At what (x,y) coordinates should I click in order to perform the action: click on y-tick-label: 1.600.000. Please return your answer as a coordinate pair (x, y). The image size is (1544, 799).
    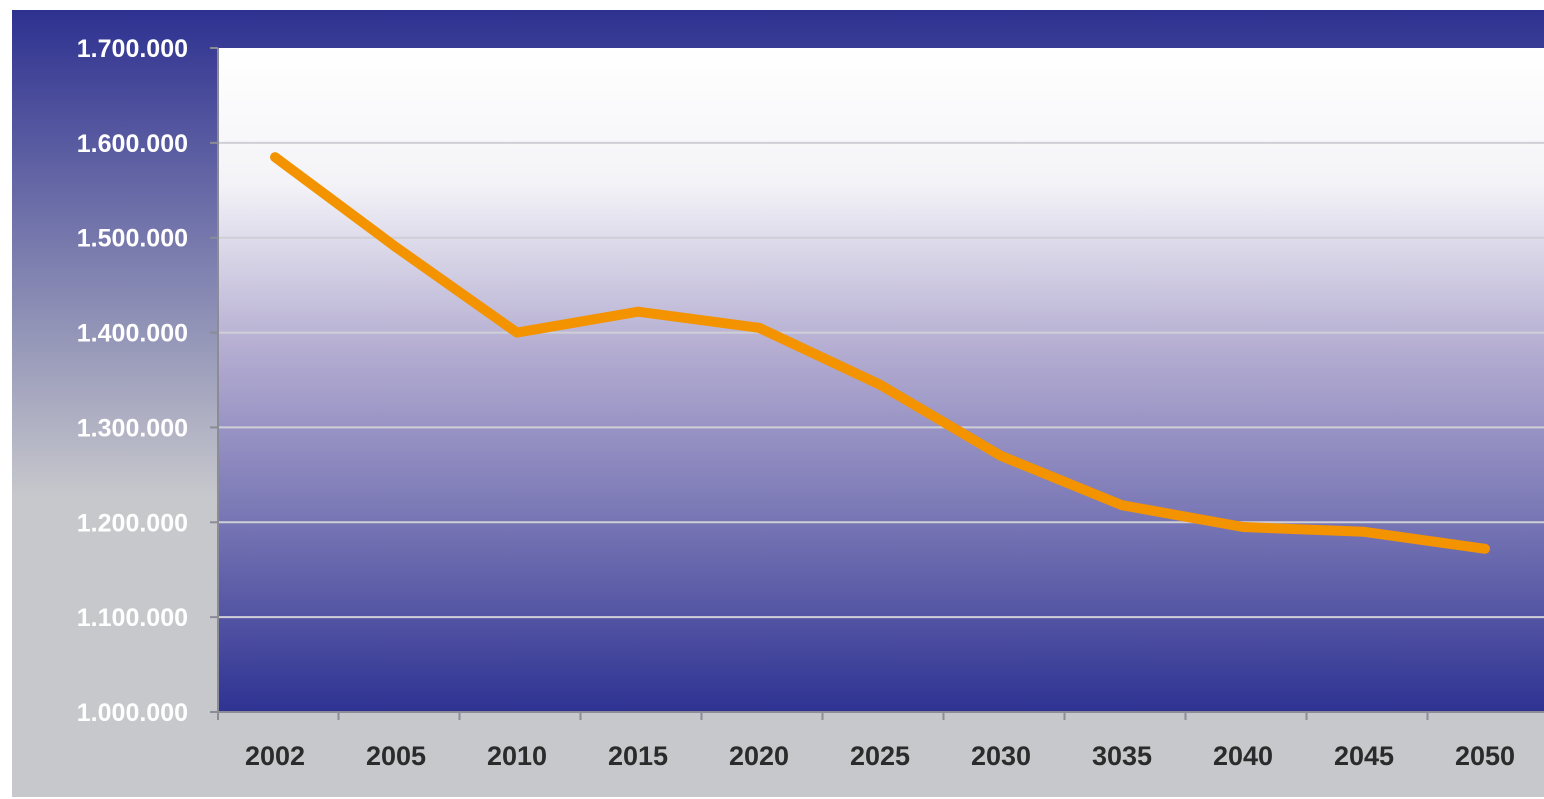
    Looking at the image, I should click on (132, 144).